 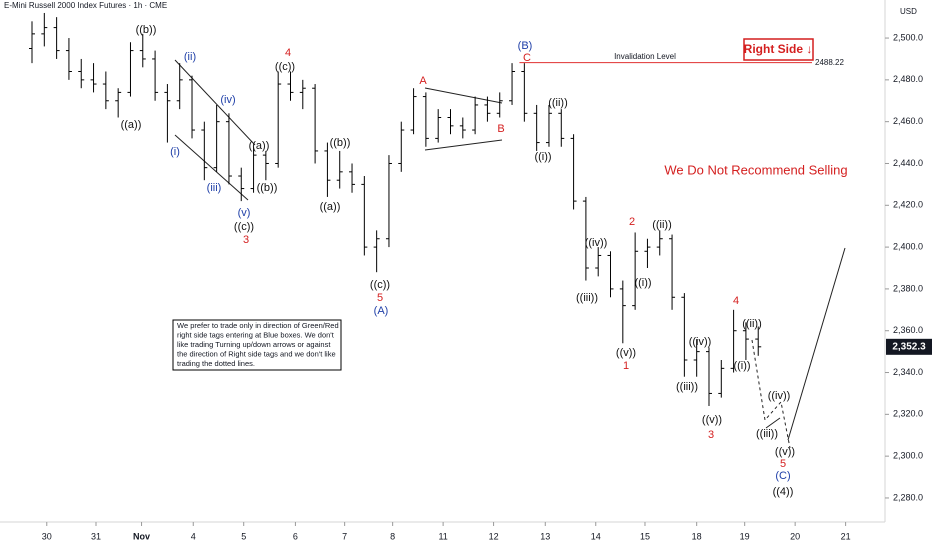 What do you see at coordinates (908, 456) in the screenshot?
I see `y-tick-label: 2,300.0` at bounding box center [908, 456].